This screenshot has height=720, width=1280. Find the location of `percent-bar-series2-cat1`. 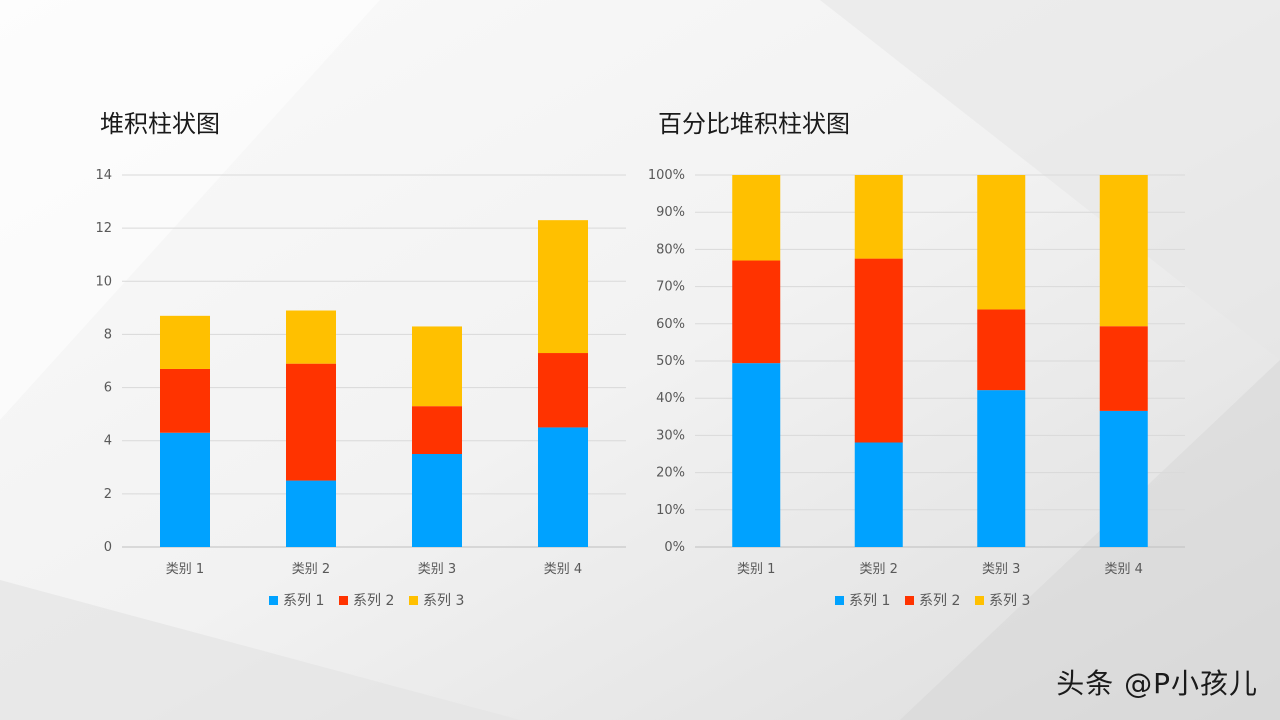

percent-bar-series2-cat1 is located at coordinates (756, 312).